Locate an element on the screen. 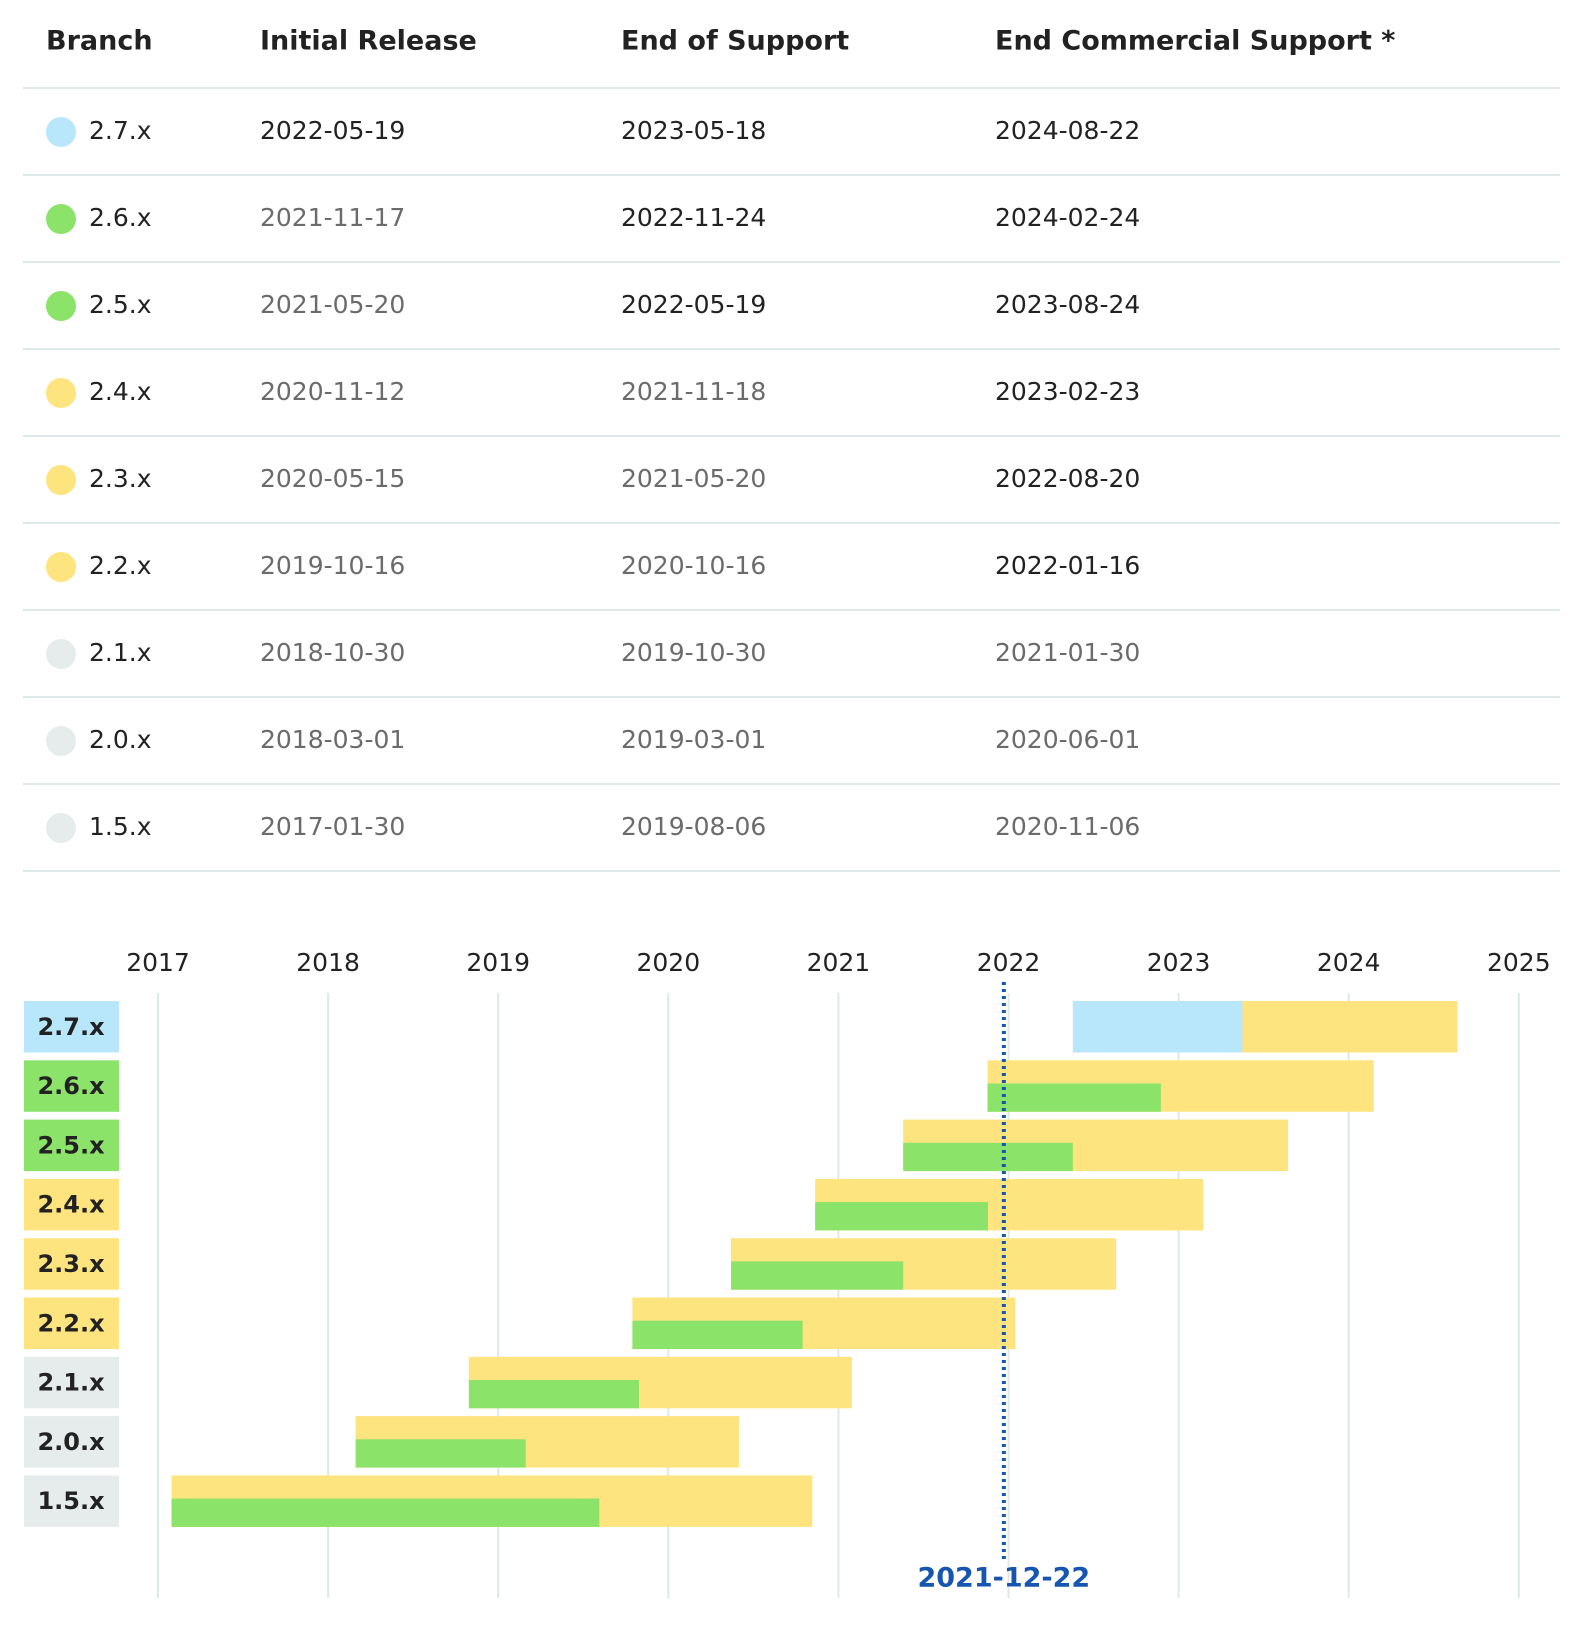  date-cell: 2023-02-23 is located at coordinates (1067, 391).